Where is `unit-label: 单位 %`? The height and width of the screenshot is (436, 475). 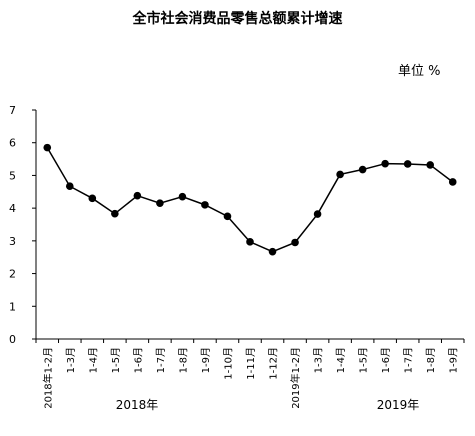
unit-label: 单位 % is located at coordinates (419, 71).